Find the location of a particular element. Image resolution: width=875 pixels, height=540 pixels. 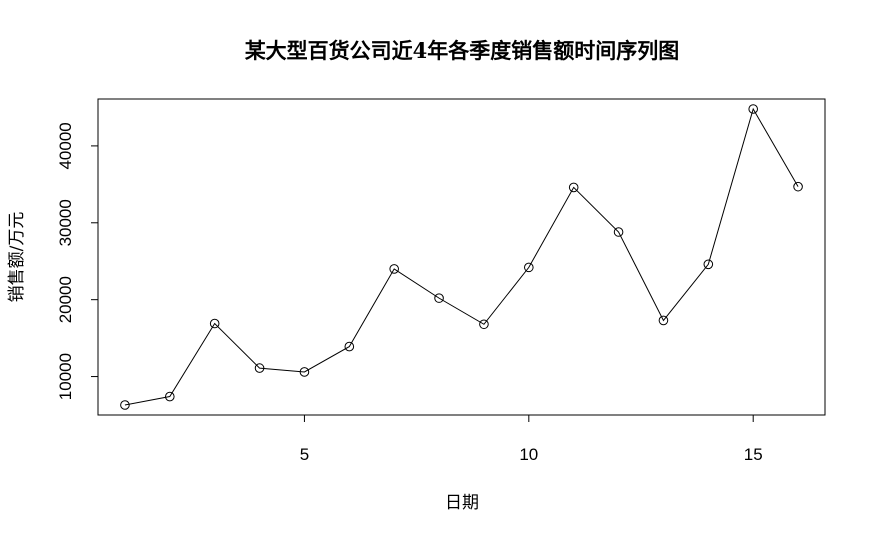

x-tick-label: 5 is located at coordinates (304, 454).